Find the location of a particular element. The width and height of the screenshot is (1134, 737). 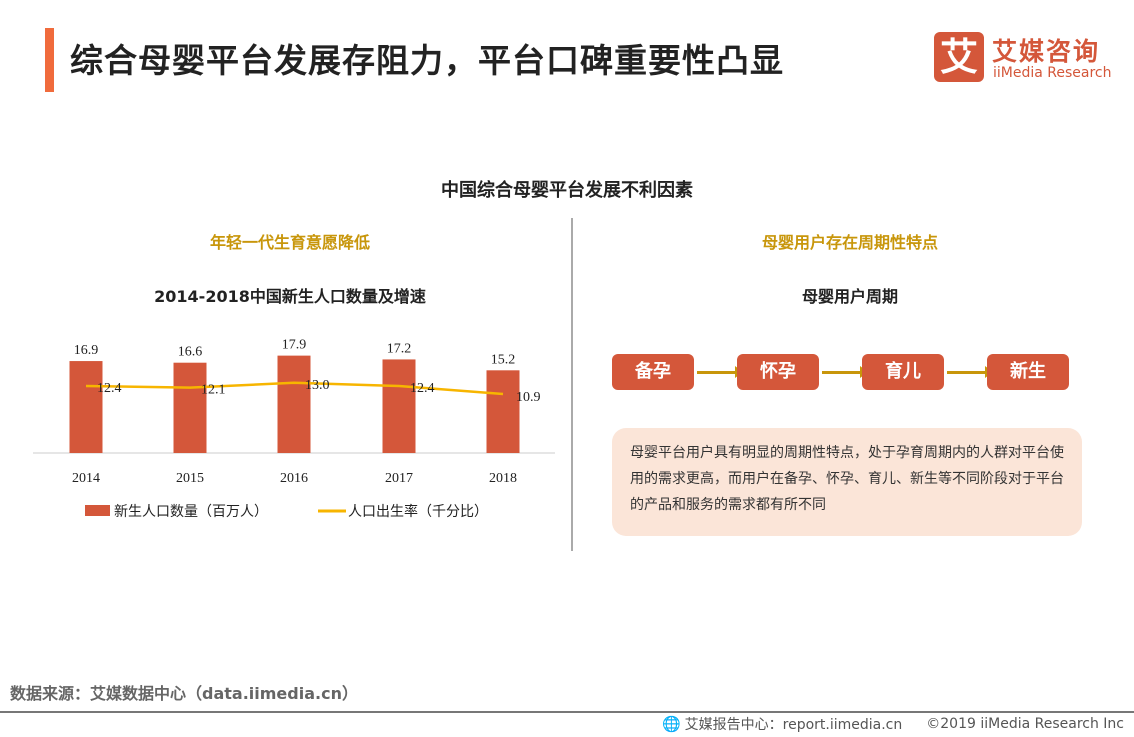

title-accent-bar is located at coordinates (49, 60).